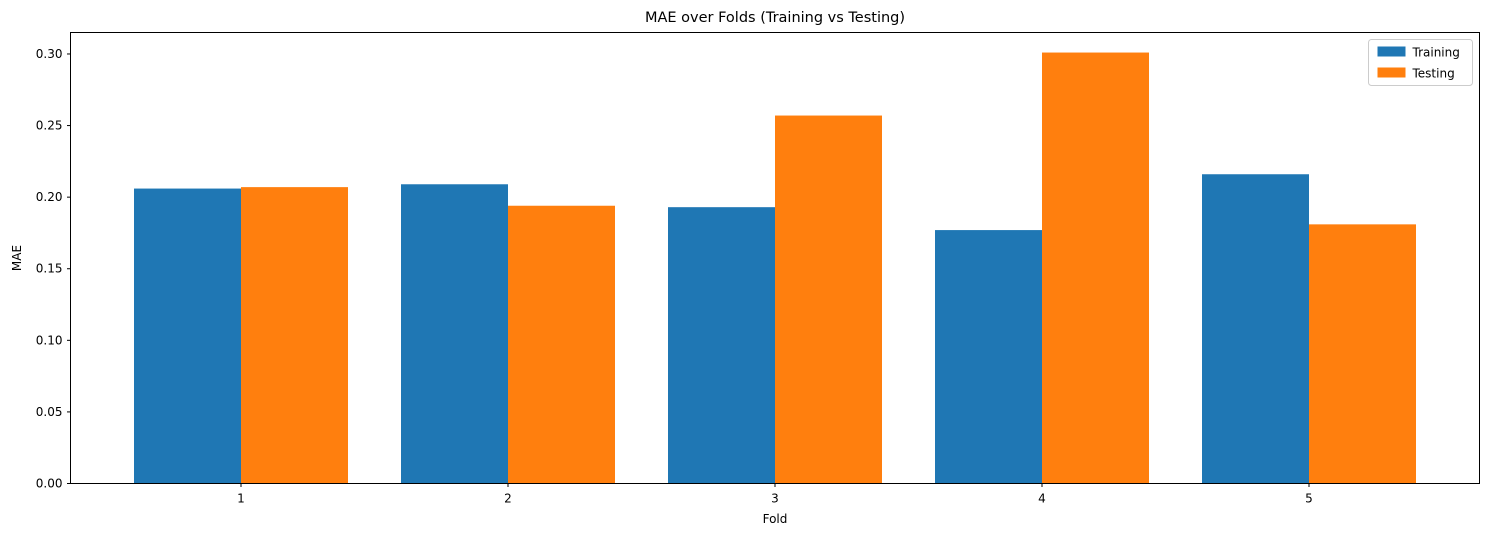  What do you see at coordinates (49, 54) in the screenshot?
I see `y-tick-label: 0.30` at bounding box center [49, 54].